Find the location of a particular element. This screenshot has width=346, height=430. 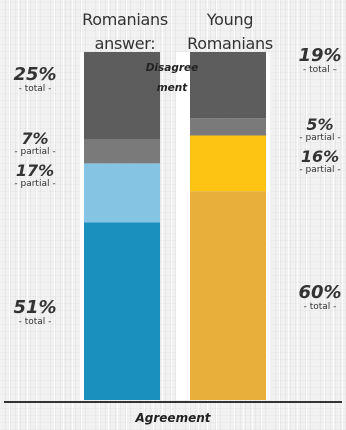

bar-gap is located at coordinates (183, 226).